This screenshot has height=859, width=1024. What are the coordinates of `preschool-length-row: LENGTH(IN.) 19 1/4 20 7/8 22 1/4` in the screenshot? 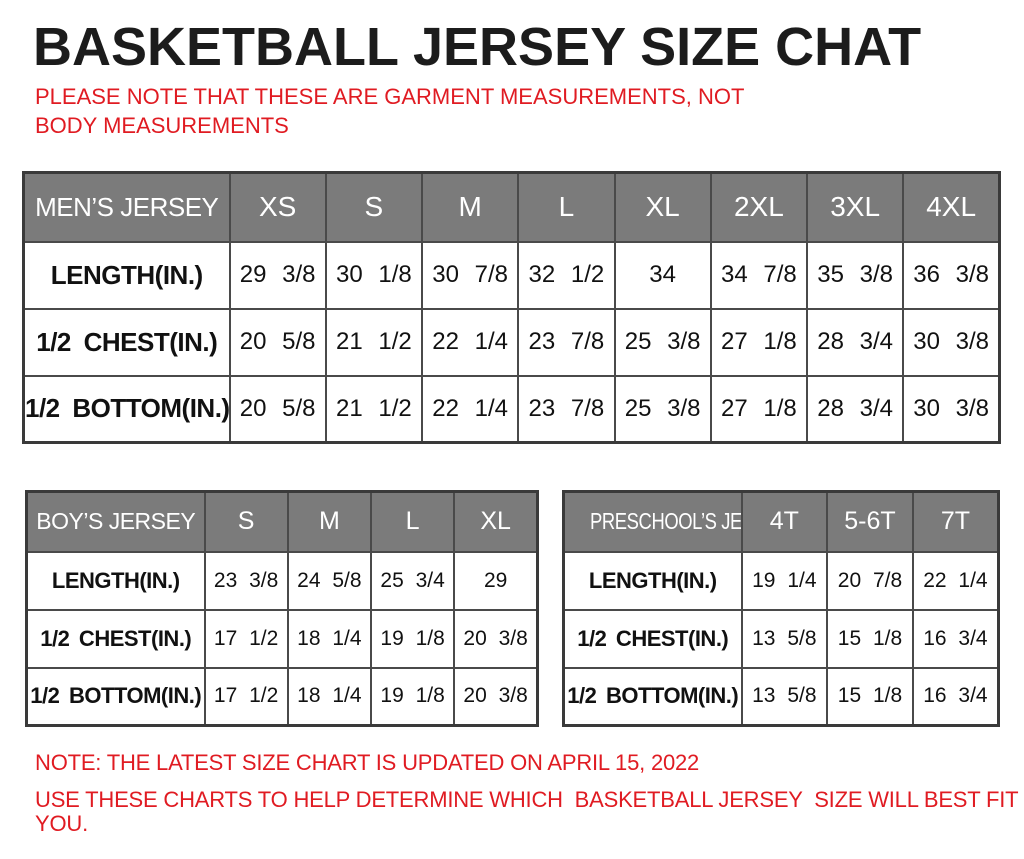 It's located at (781, 580).